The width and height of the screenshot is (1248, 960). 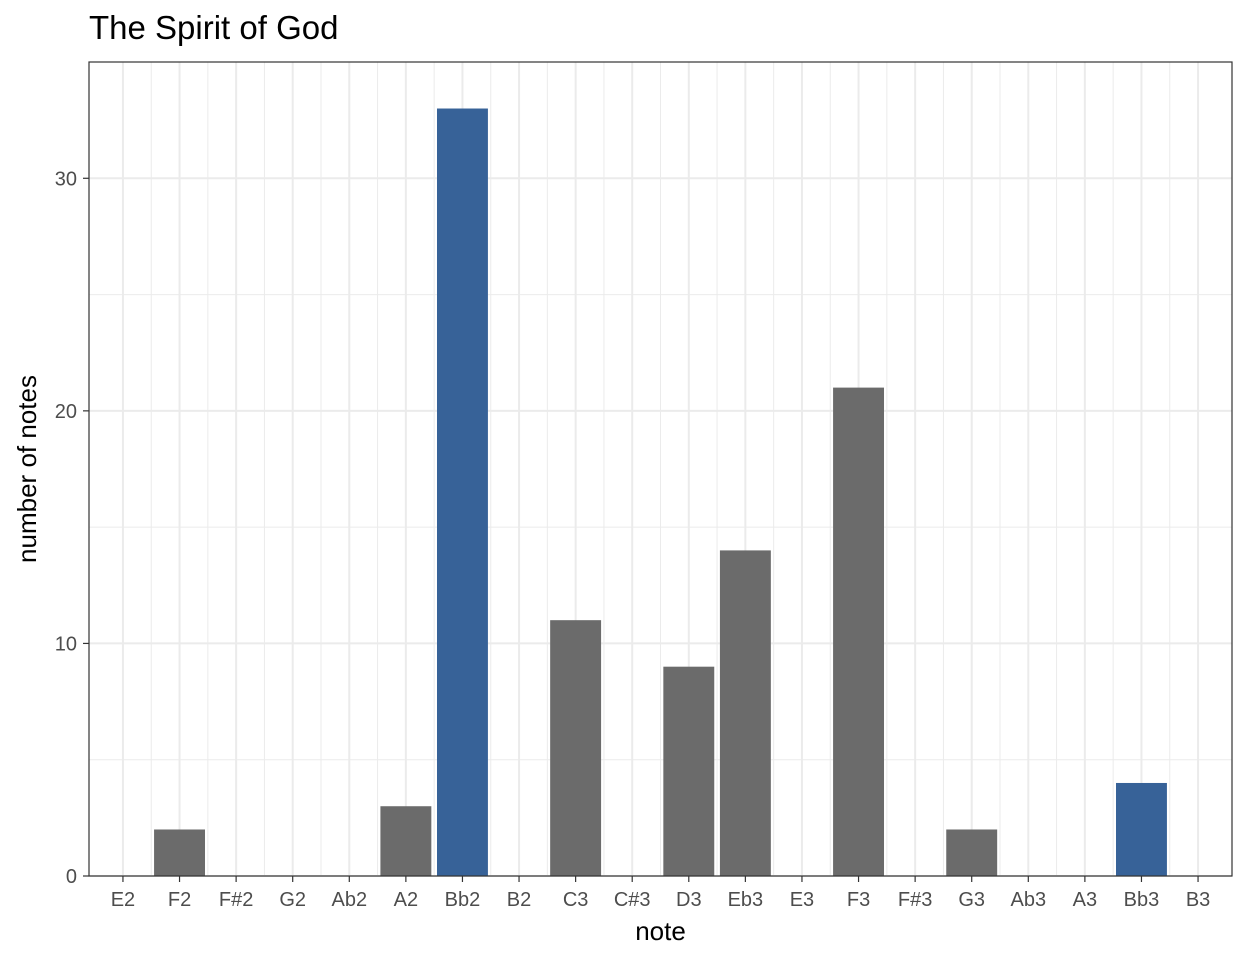 What do you see at coordinates (1029, 900) in the screenshot?
I see `x-tick-label: Ab3` at bounding box center [1029, 900].